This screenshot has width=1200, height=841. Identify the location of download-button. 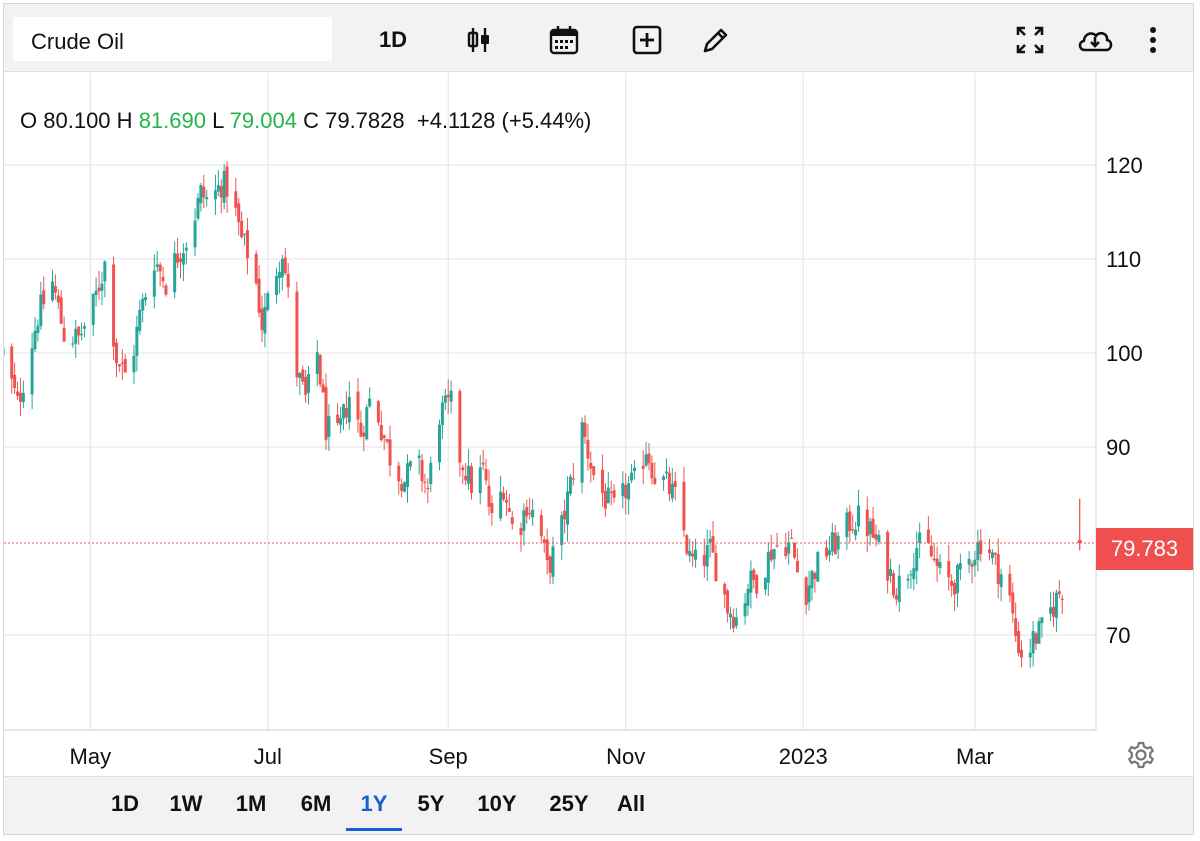
(1095, 40).